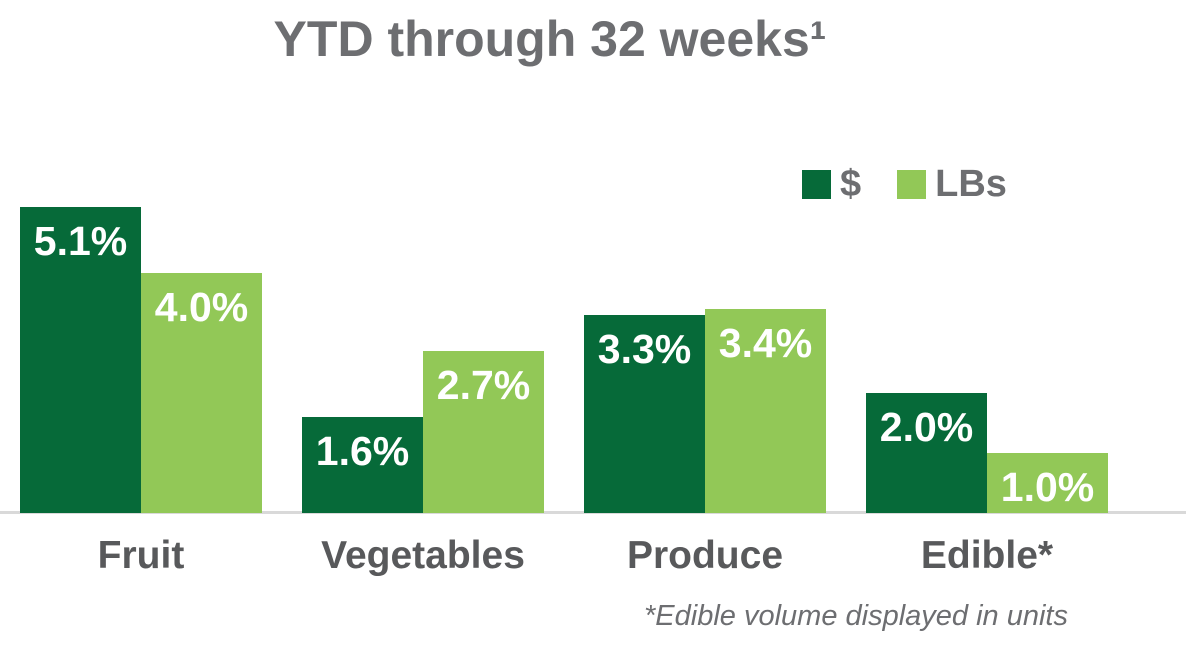 This screenshot has height=663, width=1200. I want to click on bar-dollars-produce: 3.3%, so click(644, 414).